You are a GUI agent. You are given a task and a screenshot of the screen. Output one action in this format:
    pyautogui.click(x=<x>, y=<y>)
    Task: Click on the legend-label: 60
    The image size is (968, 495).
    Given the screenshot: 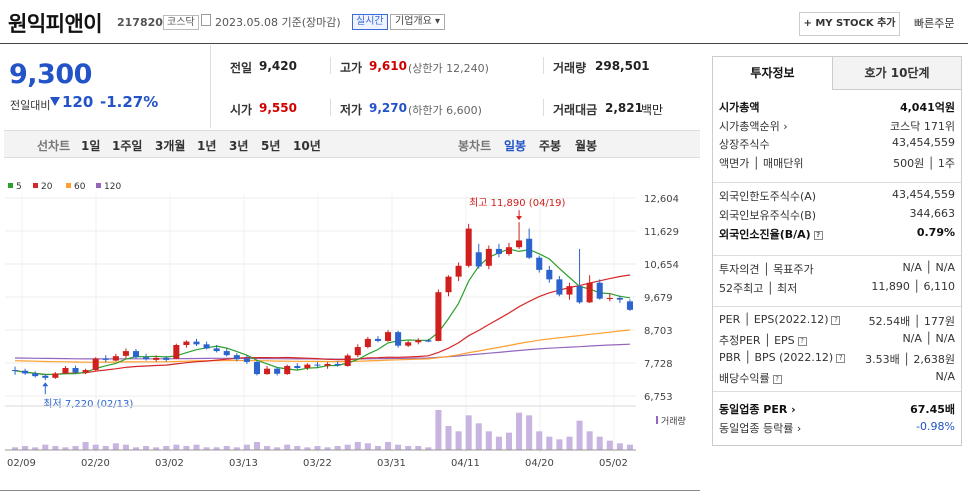 What is the action you would take?
    pyautogui.click(x=80, y=187)
    